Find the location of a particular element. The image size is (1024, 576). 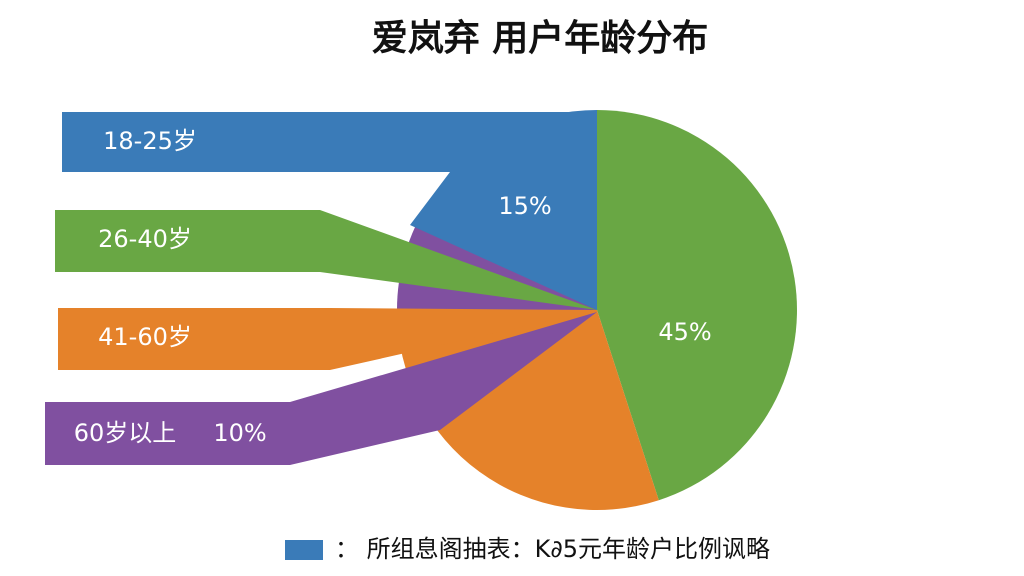

legend-swatch is located at coordinates (304, 550).